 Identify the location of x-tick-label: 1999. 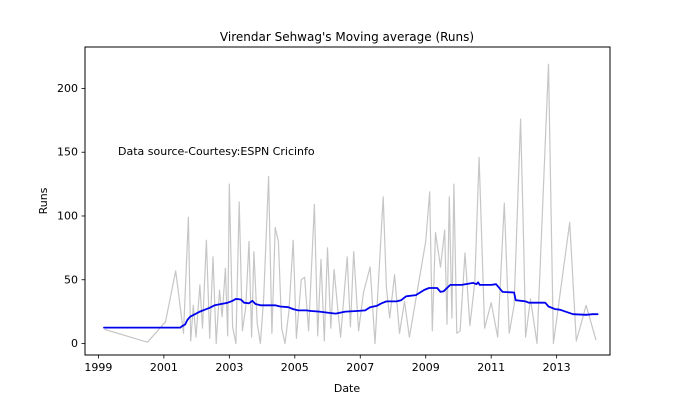
(98, 367).